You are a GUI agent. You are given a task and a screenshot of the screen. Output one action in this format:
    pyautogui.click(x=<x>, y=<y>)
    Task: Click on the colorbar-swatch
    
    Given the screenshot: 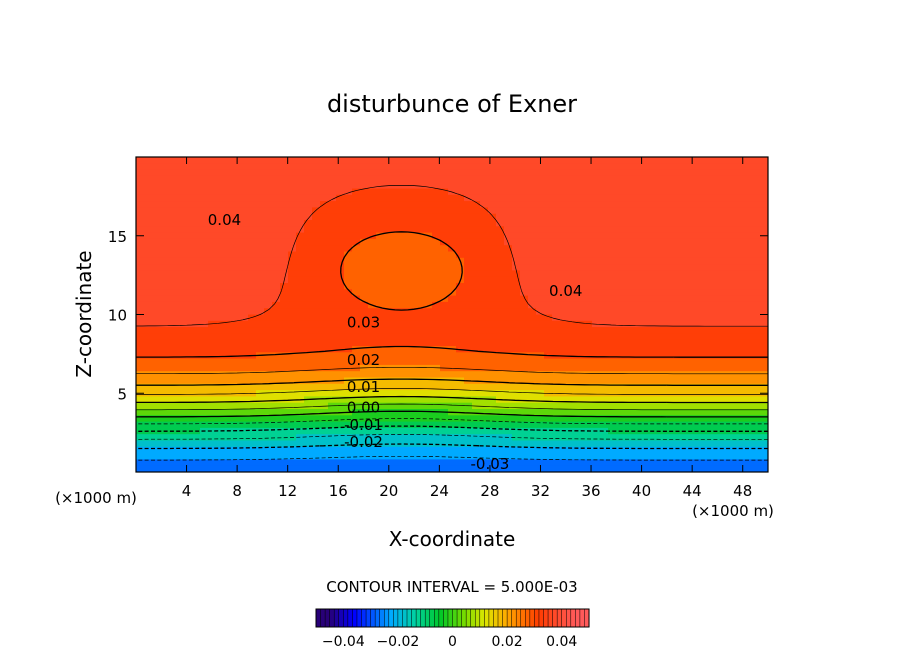 What is the action you would take?
    pyautogui.click(x=368, y=618)
    